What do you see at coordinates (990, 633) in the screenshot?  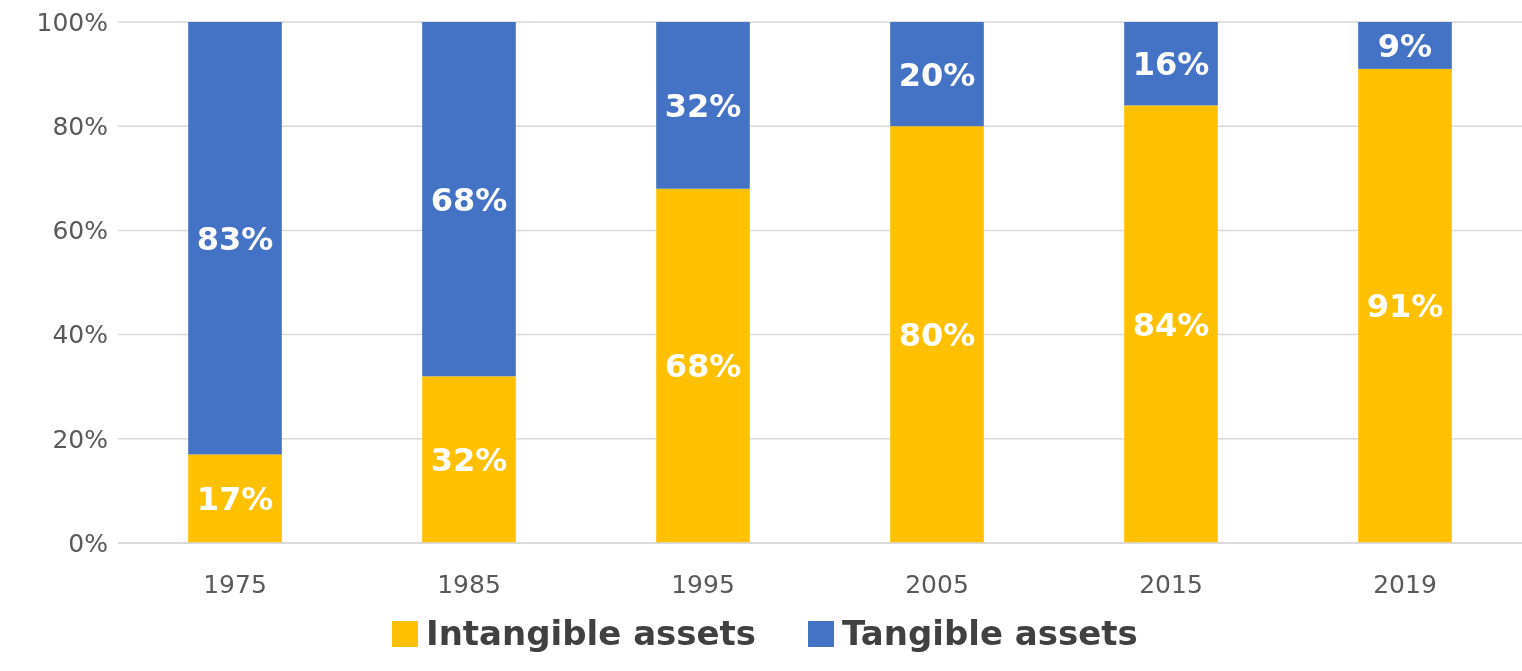 I see `legend-label: Tangible assets` at bounding box center [990, 633].